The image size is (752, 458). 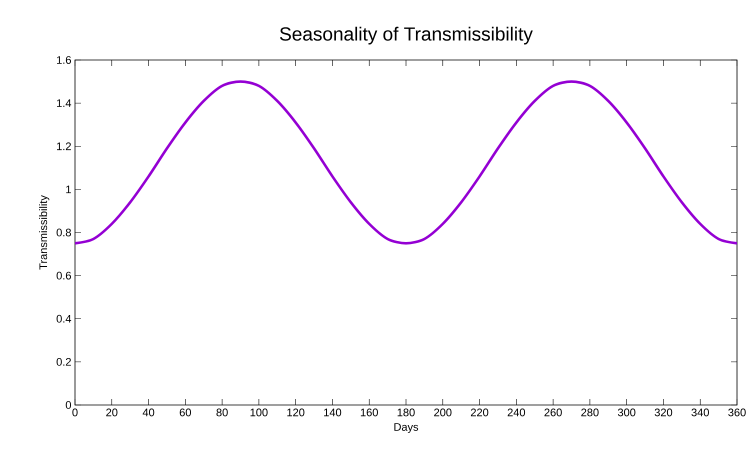 What do you see at coordinates (75, 412) in the screenshot?
I see `x-tick-label: 0` at bounding box center [75, 412].